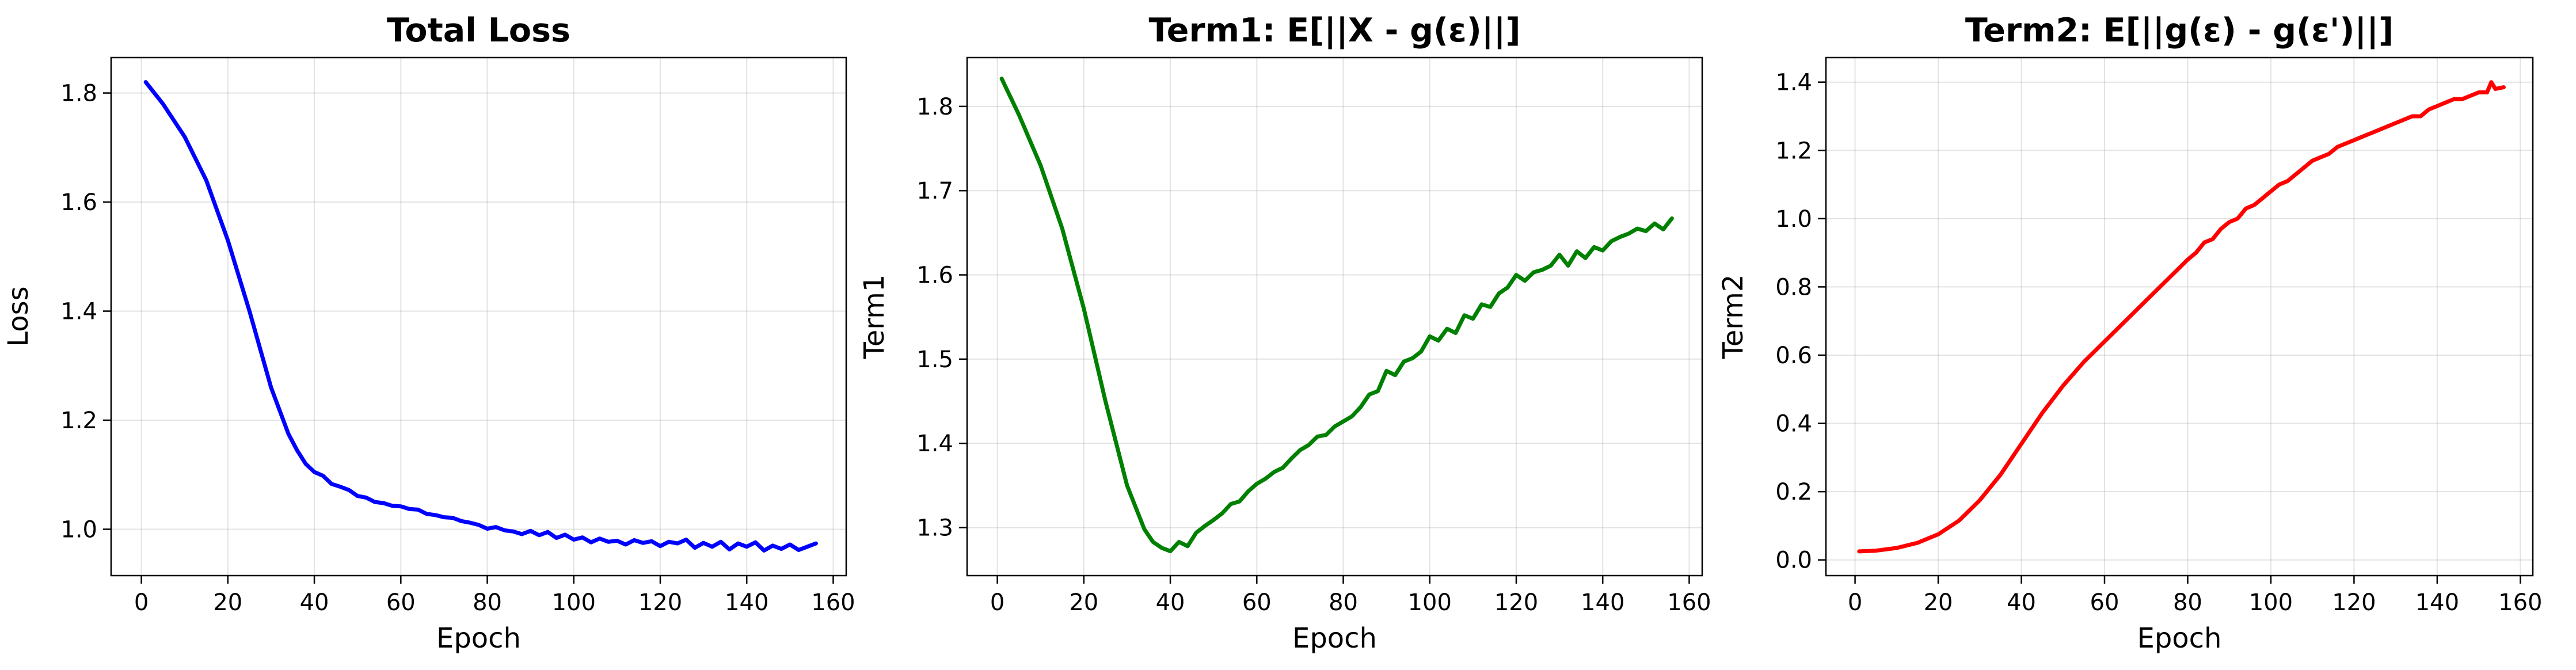 This screenshot has height=670, width=2576. I want to click on y-tick-label: 0.2, so click(1794, 492).